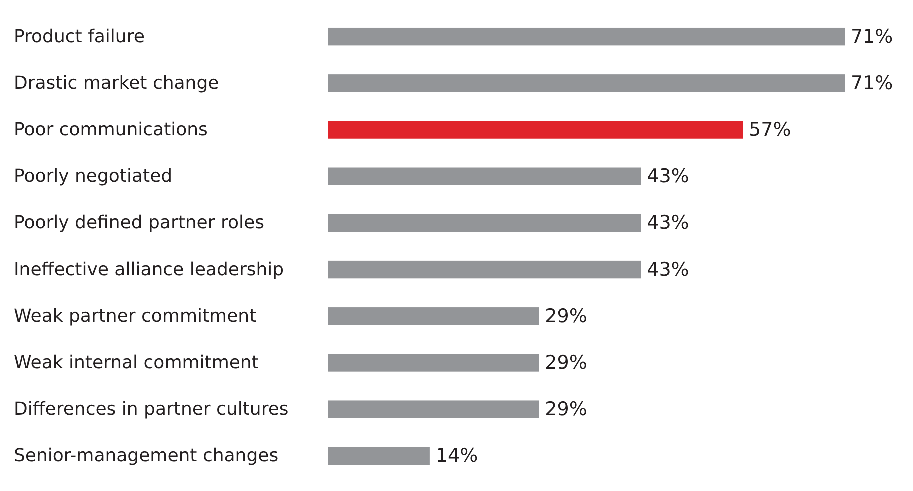  I want to click on y-tick-label: Ineffective alliance leadership, so click(149, 269).